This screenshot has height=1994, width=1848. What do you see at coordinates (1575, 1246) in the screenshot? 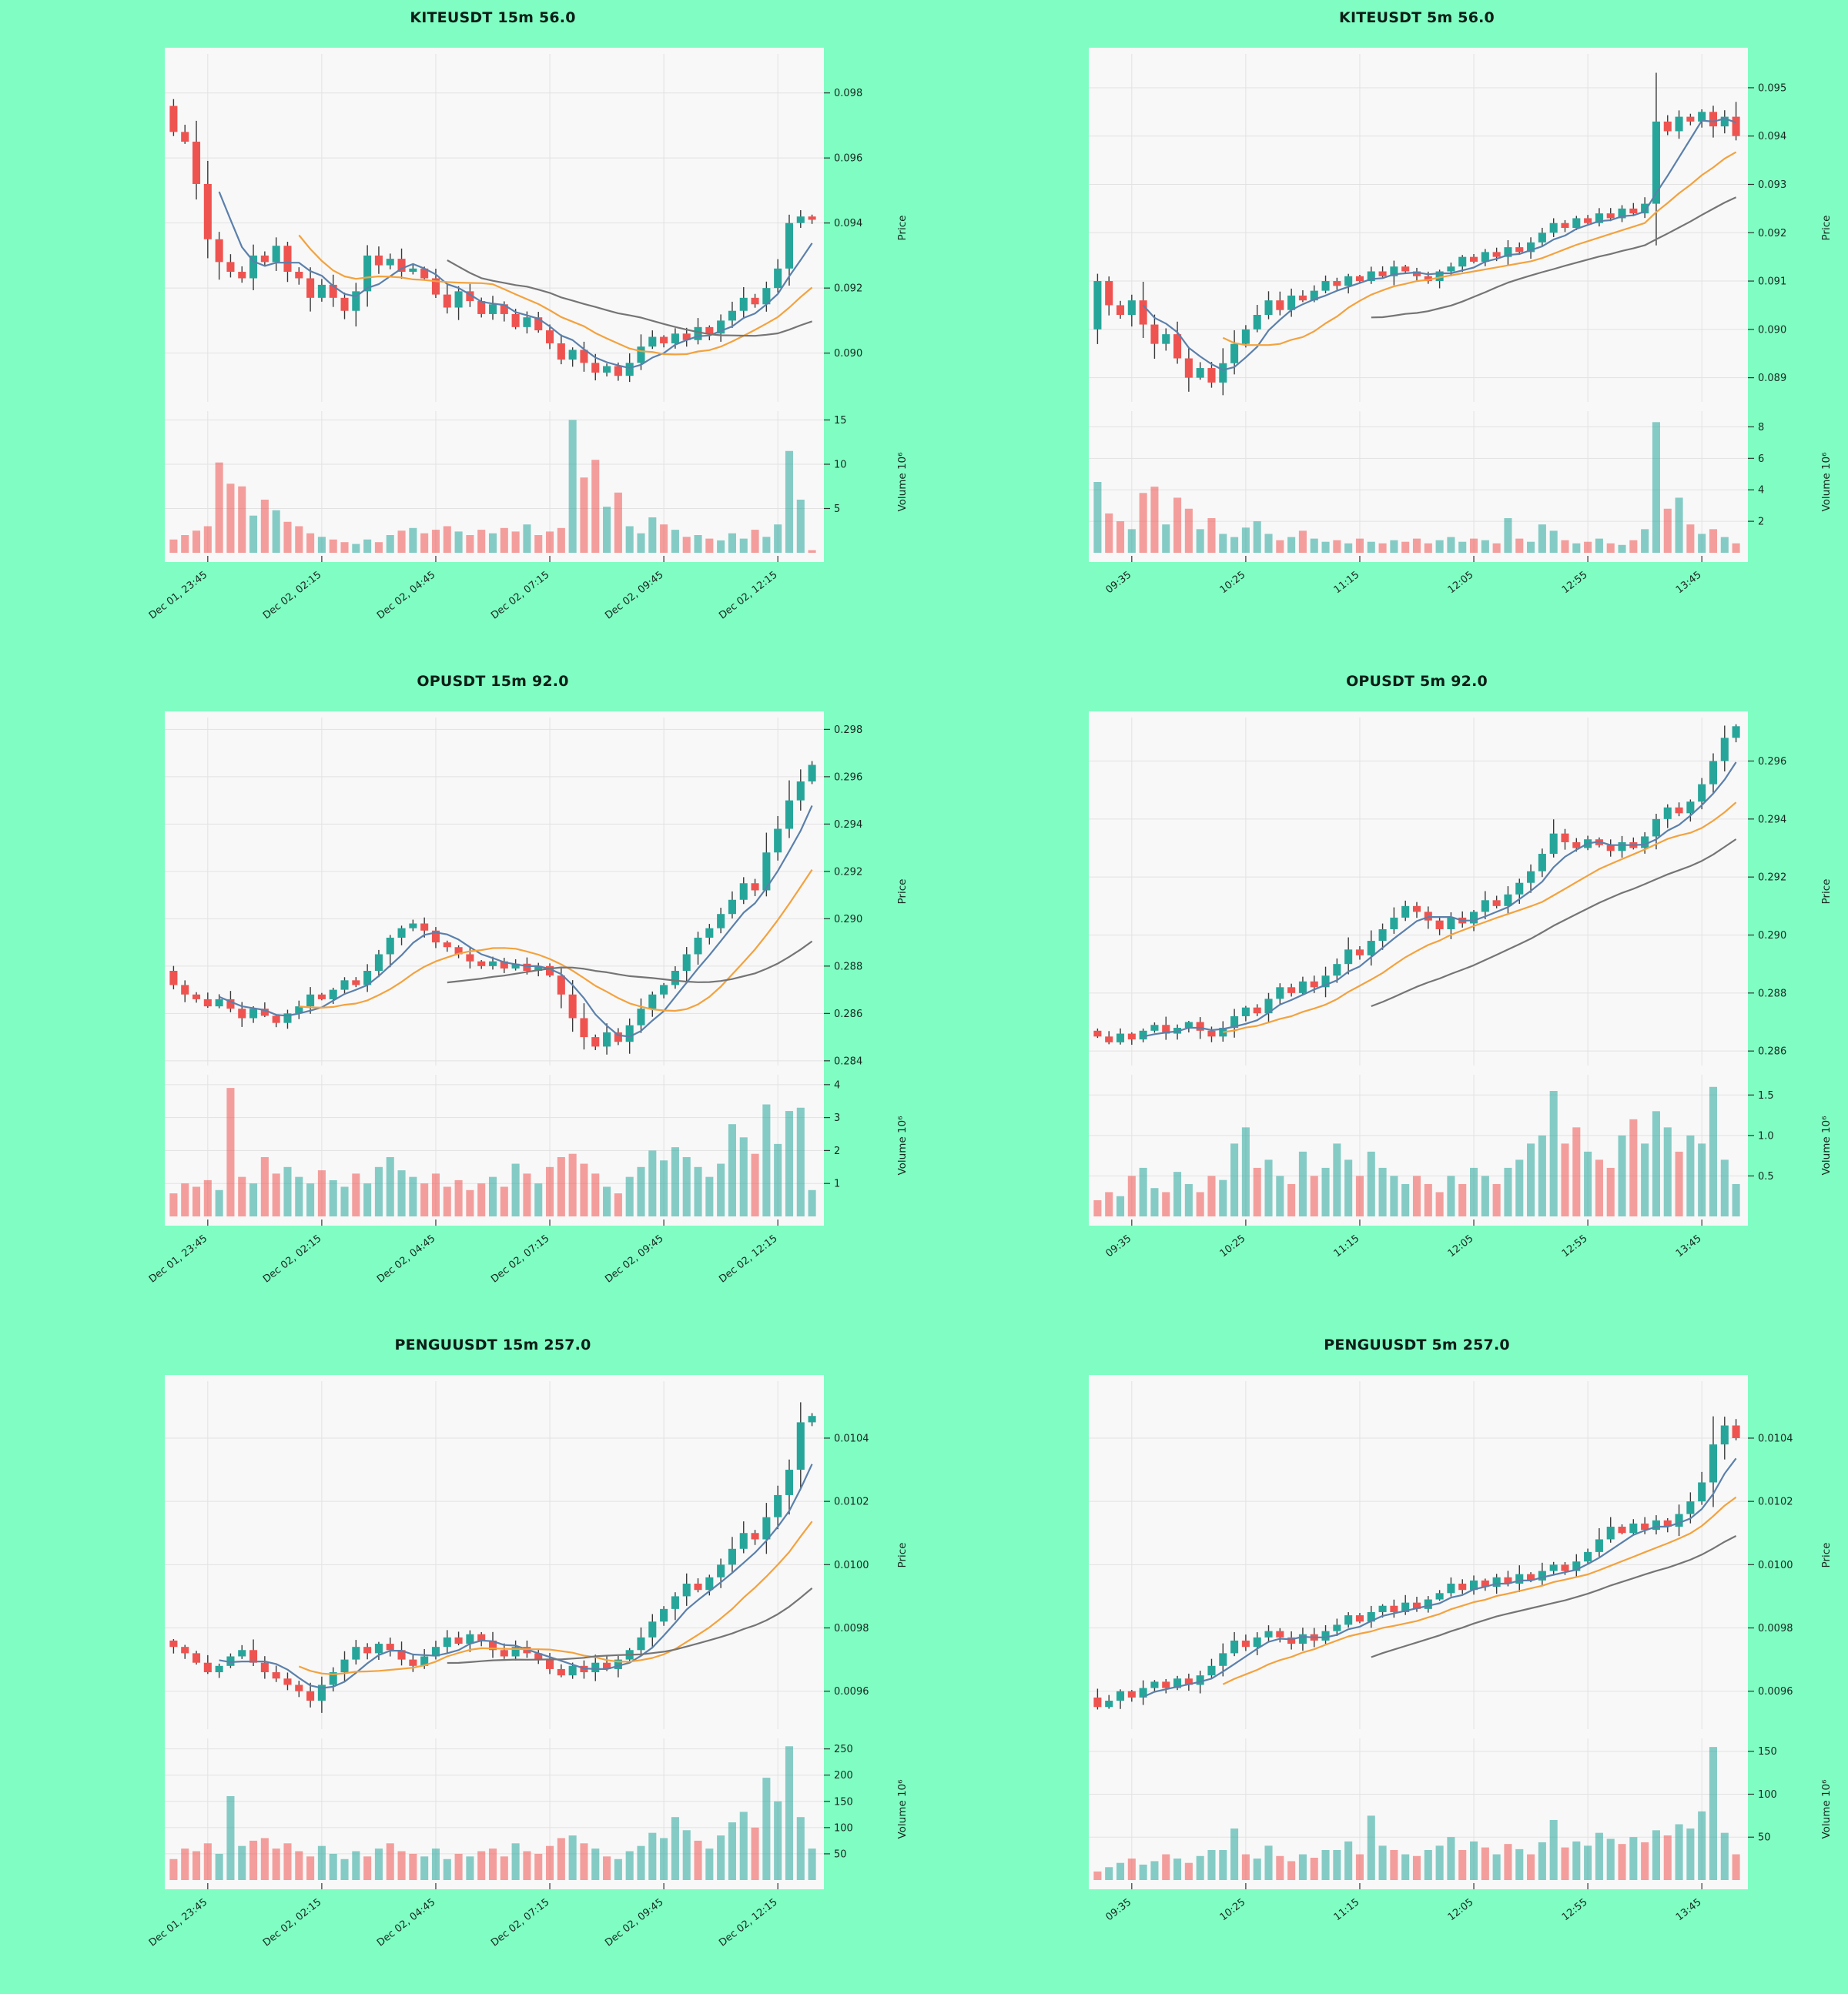
I see `x-tick-label: 12:55` at bounding box center [1575, 1246].